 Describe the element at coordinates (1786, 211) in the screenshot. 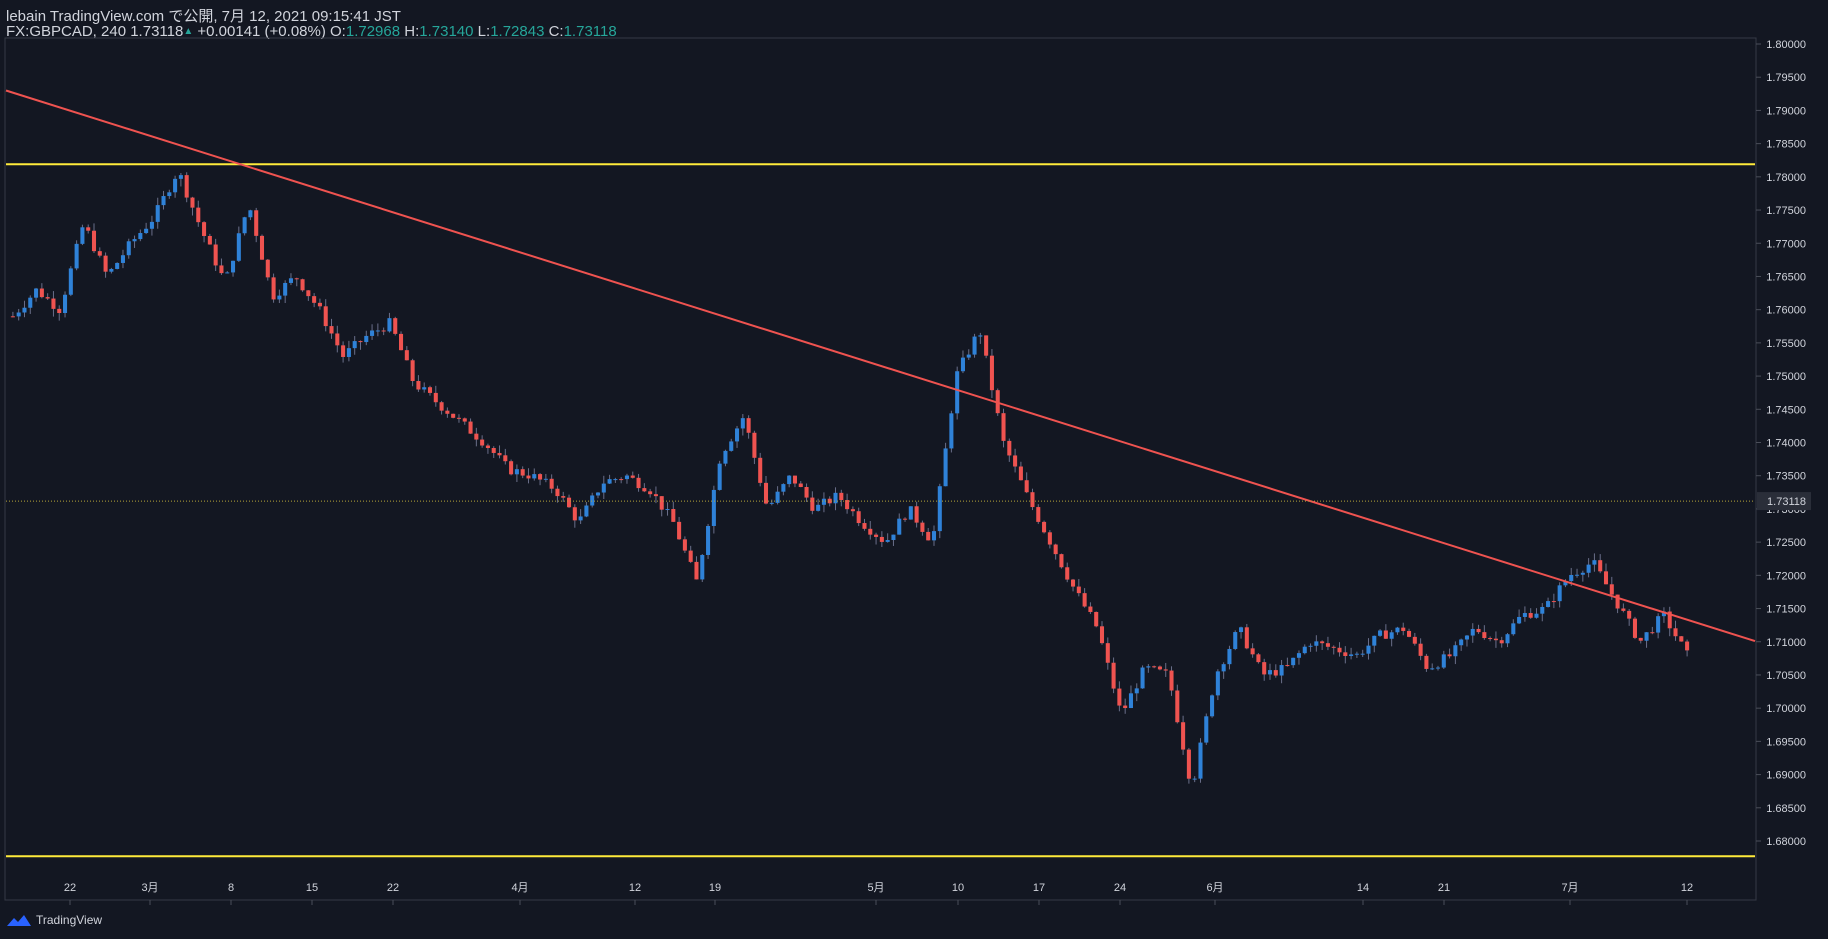

I see `price-tick-label: 1.77500` at that location.